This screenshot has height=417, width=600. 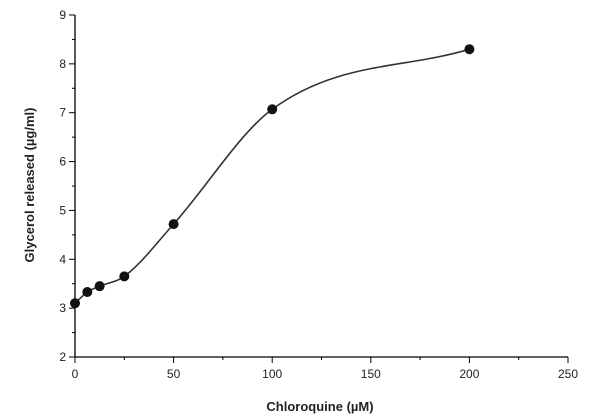 What do you see at coordinates (469, 374) in the screenshot?
I see `x-tick-label: 200` at bounding box center [469, 374].